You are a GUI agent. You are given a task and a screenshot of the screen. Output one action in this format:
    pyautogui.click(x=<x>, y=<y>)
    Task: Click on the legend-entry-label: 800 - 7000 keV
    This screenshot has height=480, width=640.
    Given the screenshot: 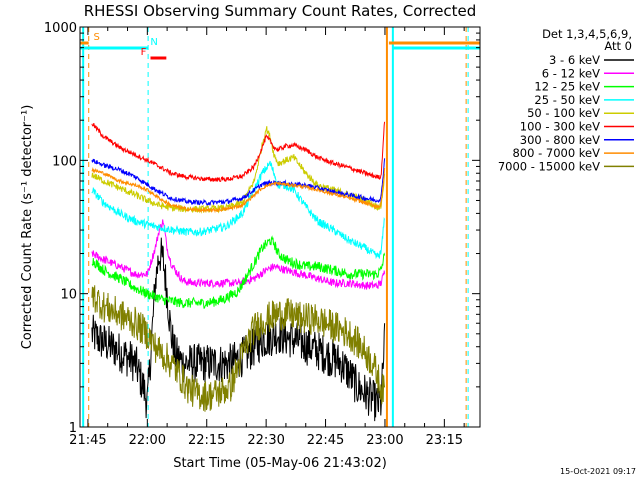 What is the action you would take?
    pyautogui.click(x=556, y=153)
    